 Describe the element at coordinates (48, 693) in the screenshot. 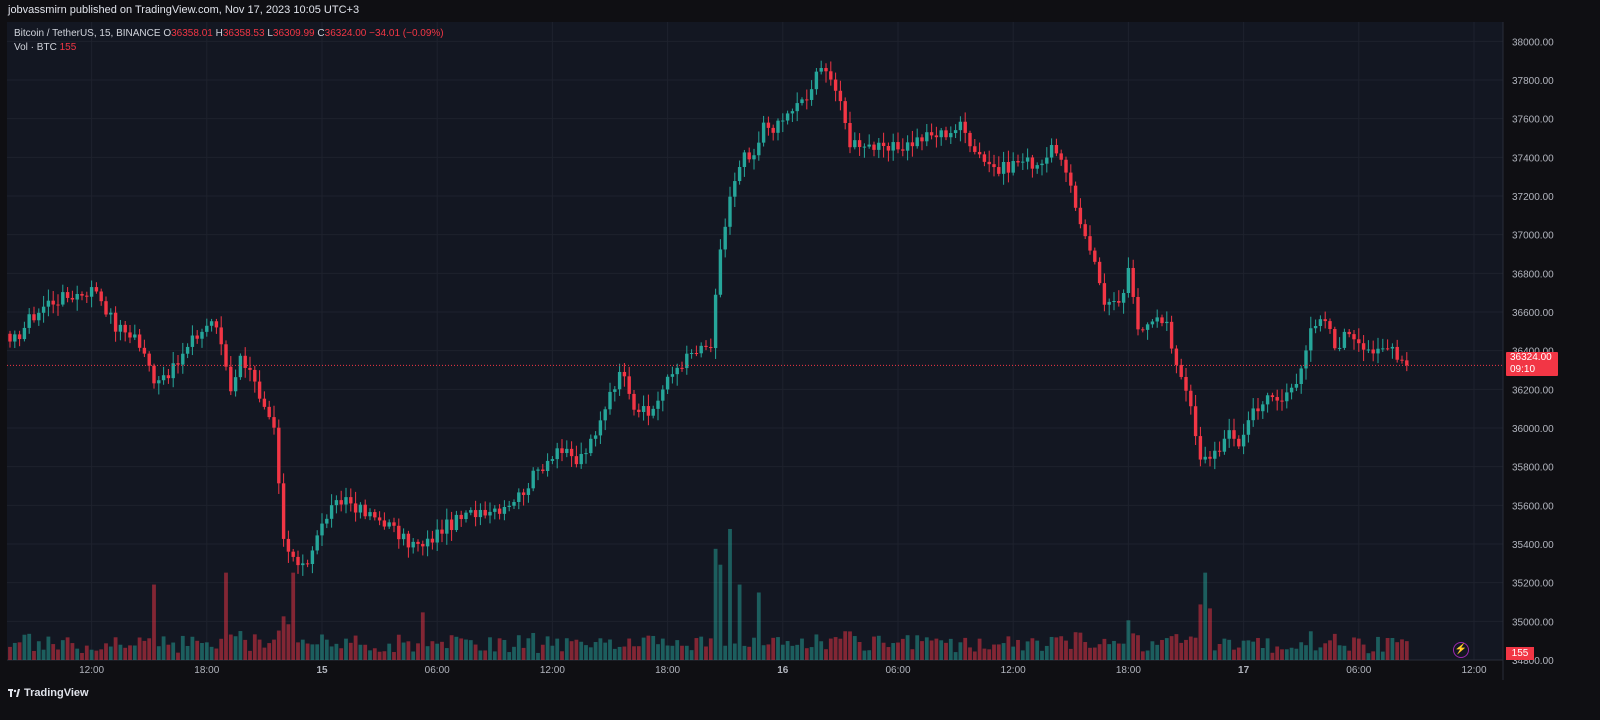

I see `tradingview-logo: TradingView` at that location.